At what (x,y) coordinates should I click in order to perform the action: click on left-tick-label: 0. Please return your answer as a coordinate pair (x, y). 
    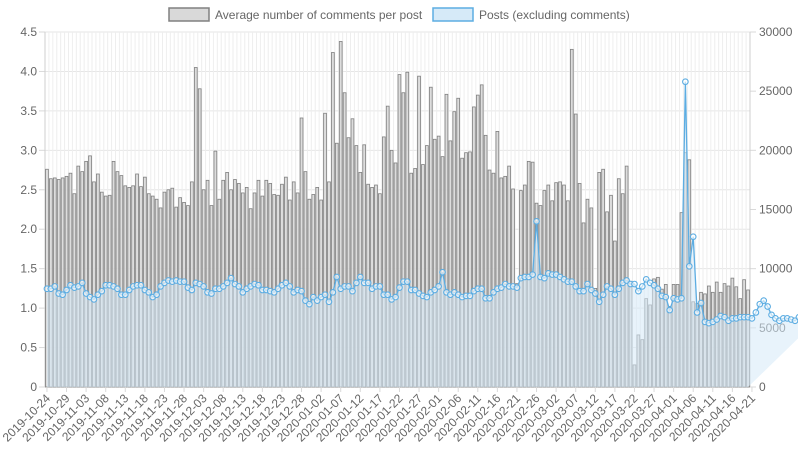
    Looking at the image, I should click on (33, 387).